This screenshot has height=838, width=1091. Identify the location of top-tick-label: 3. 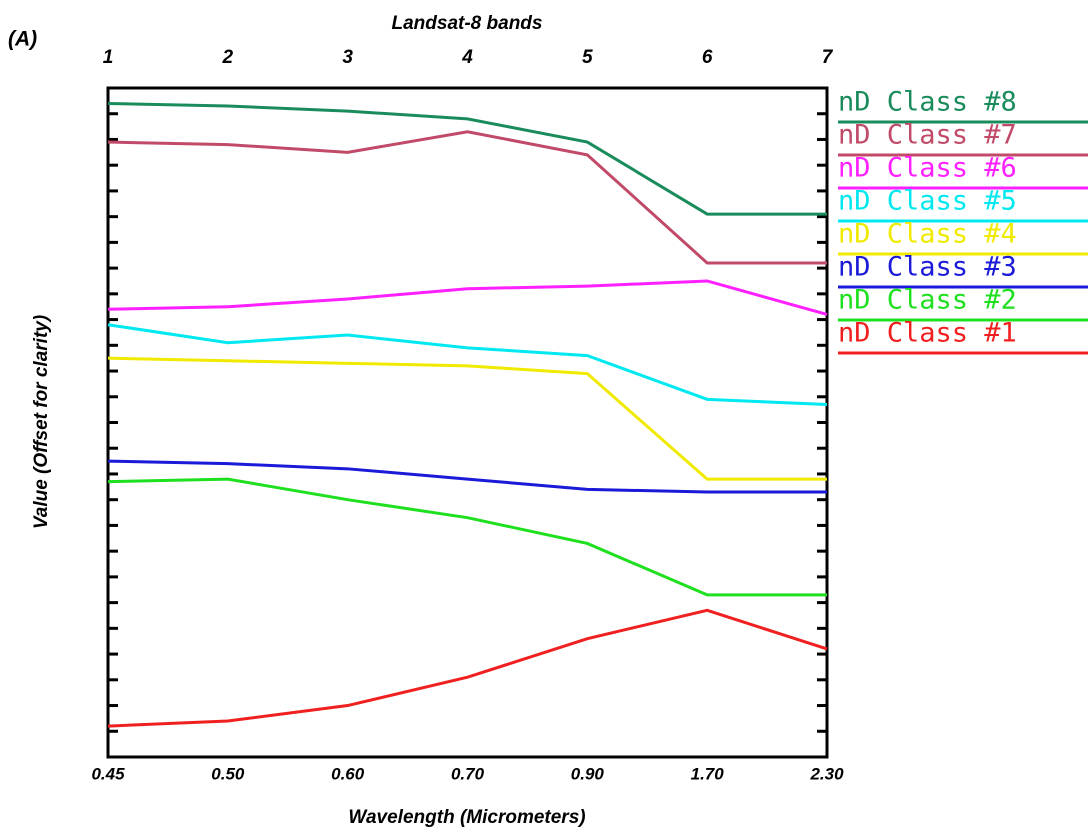
(347, 57).